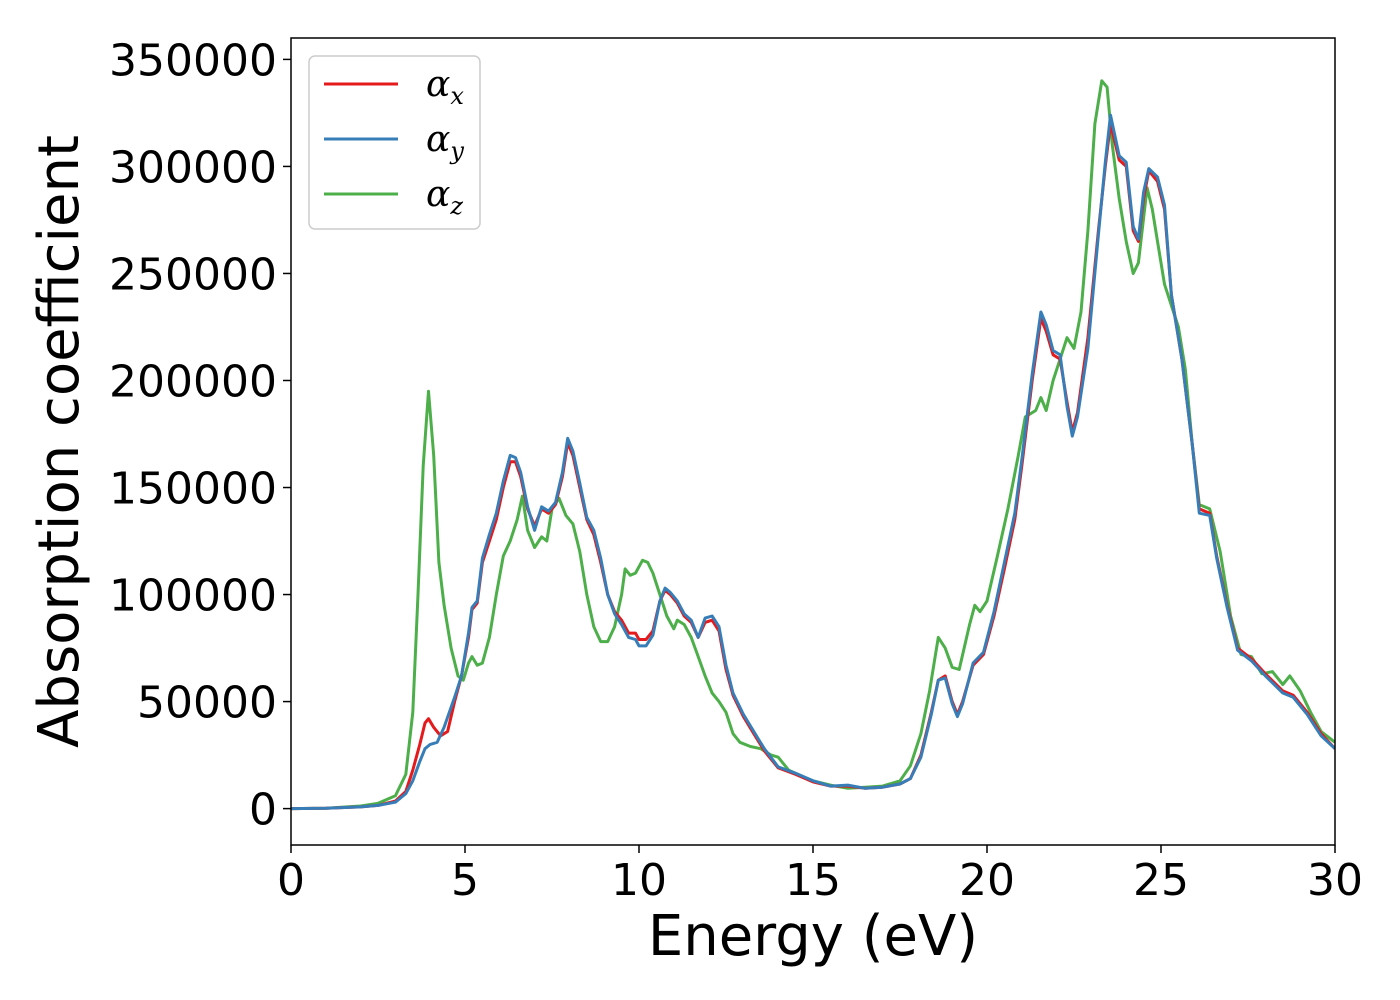 Image resolution: width=1400 pixels, height=1000 pixels. Describe the element at coordinates (987, 880) in the screenshot. I see `x-tick-label: 20` at that location.